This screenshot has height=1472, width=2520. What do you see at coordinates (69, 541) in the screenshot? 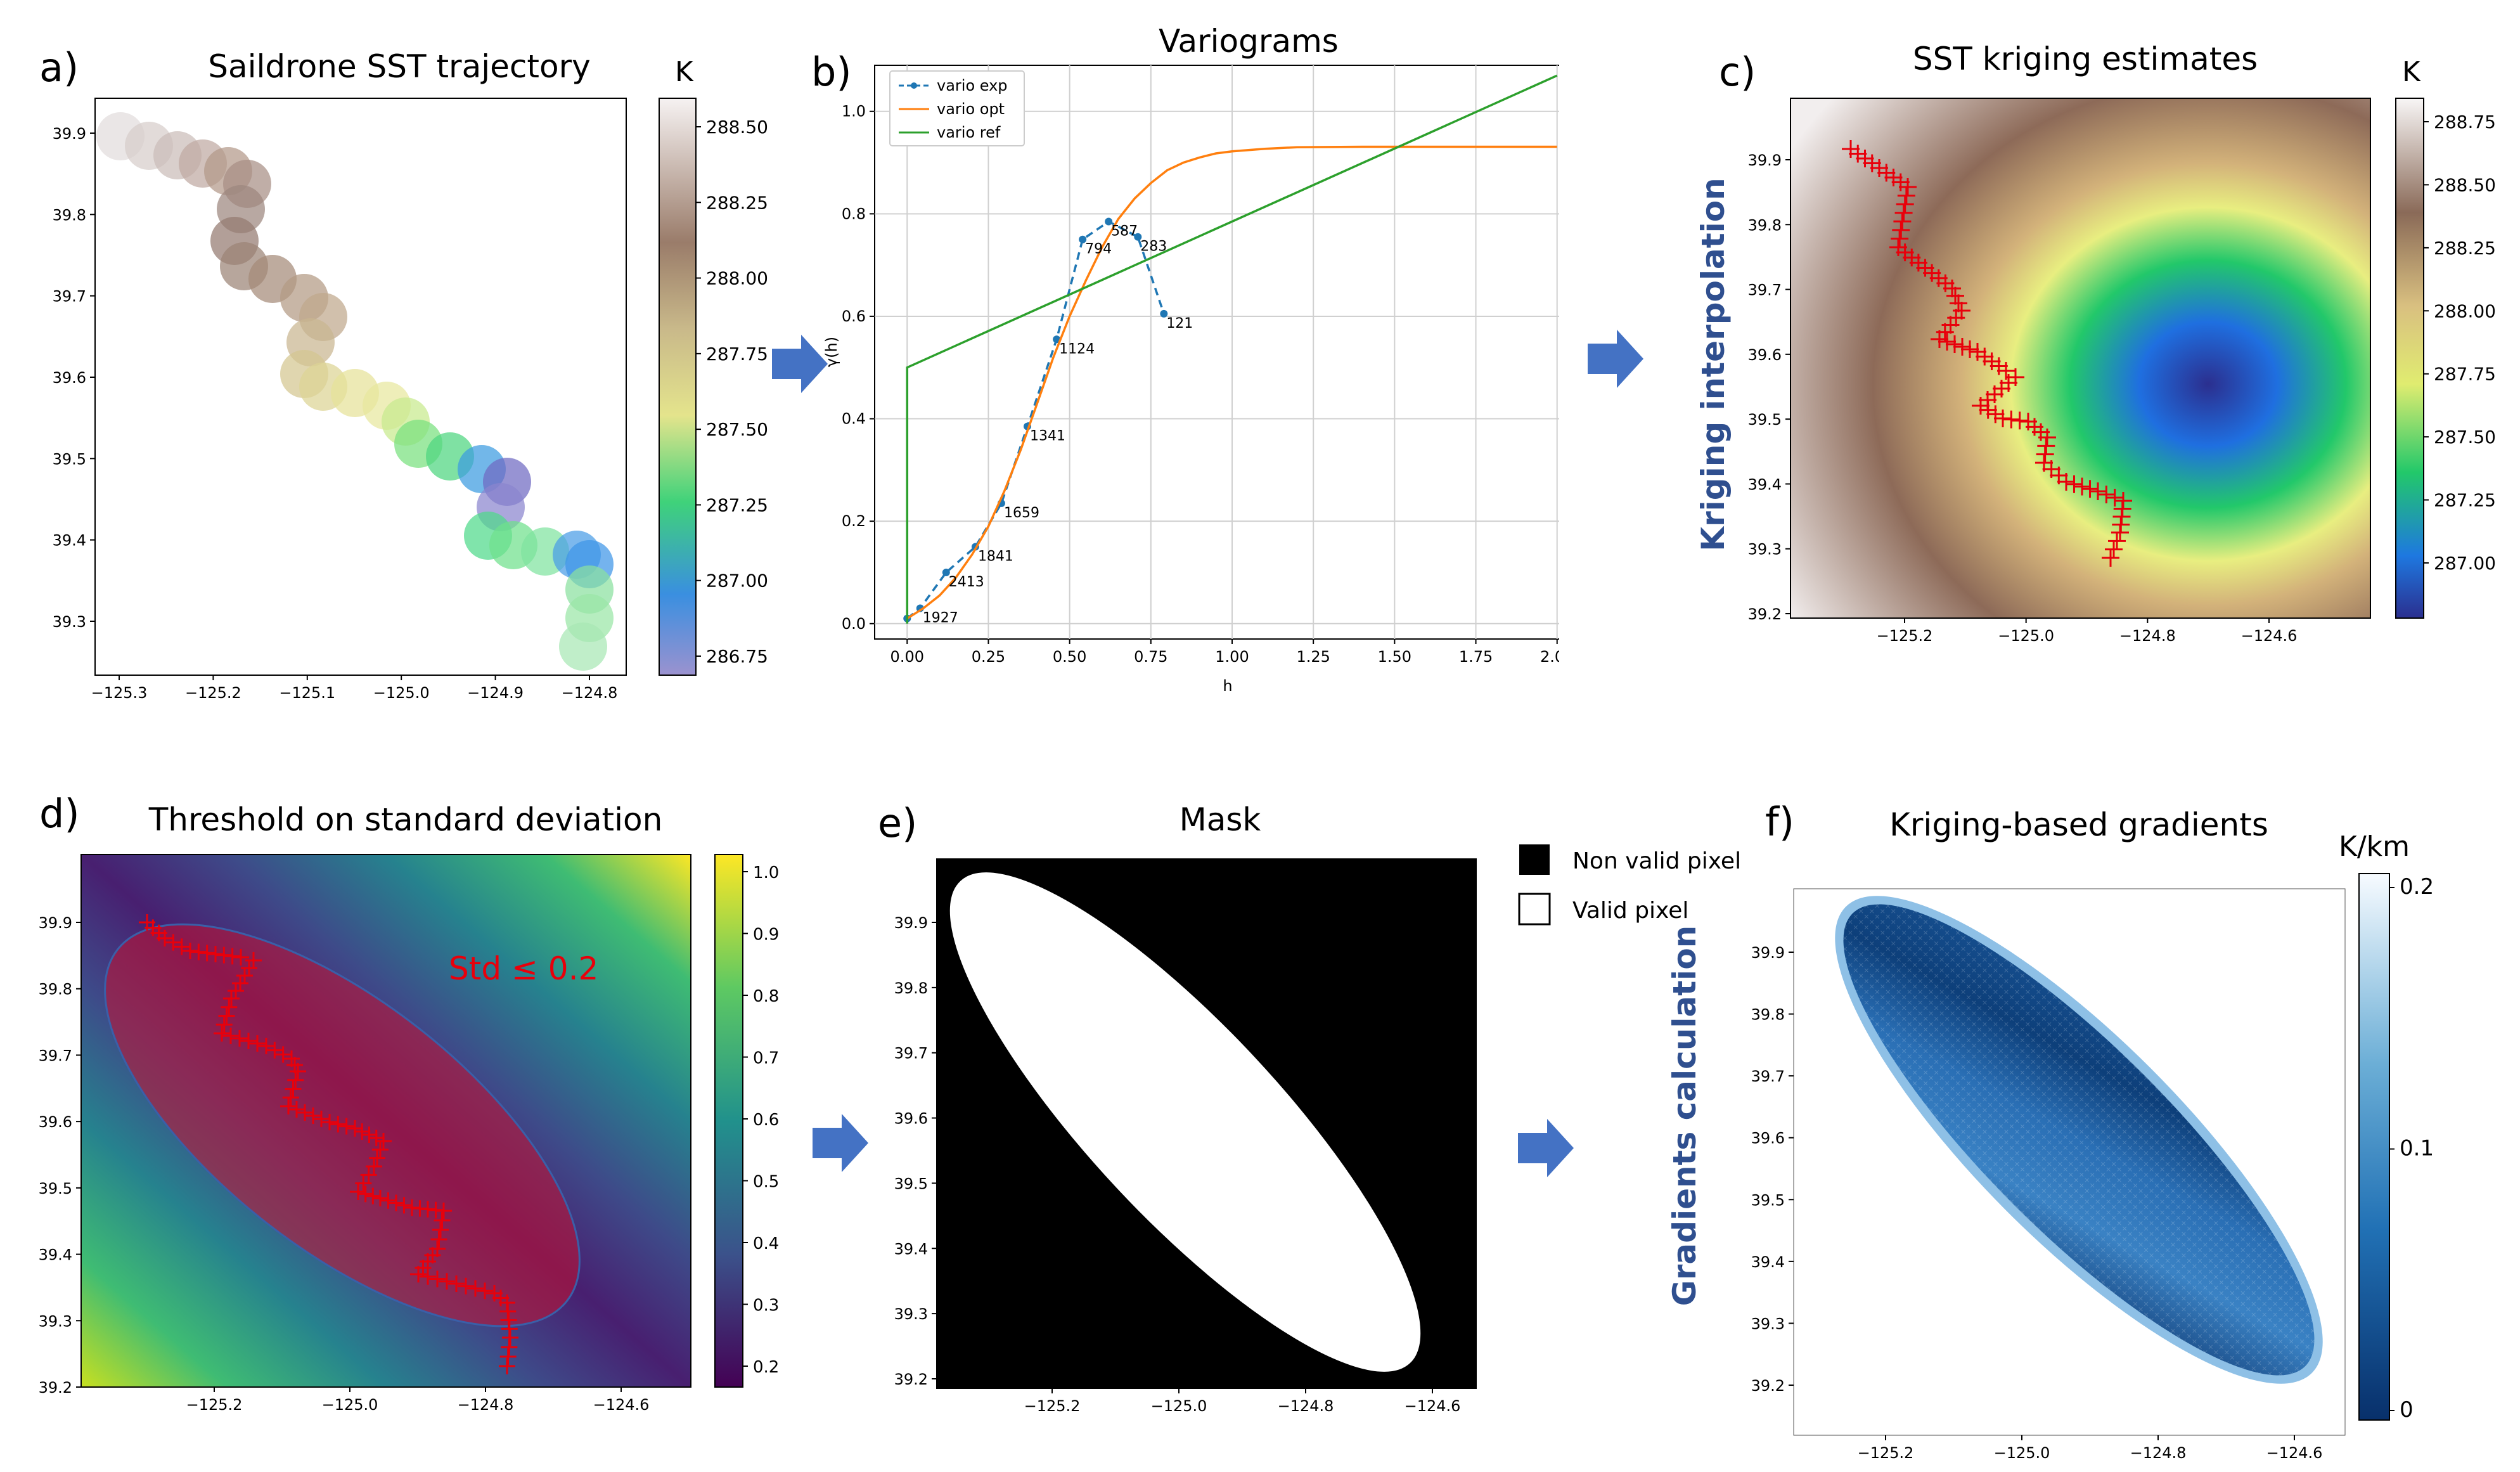
I see `y-tick-label: 39.4` at bounding box center [69, 541].